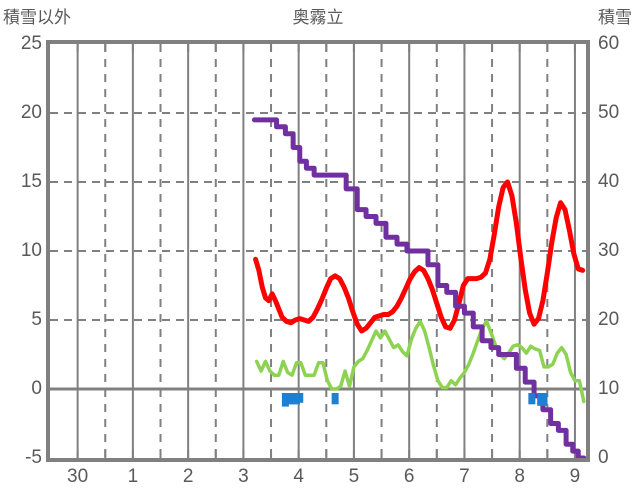  What do you see at coordinates (354, 476) in the screenshot?
I see `x-tick-label: 5` at bounding box center [354, 476].